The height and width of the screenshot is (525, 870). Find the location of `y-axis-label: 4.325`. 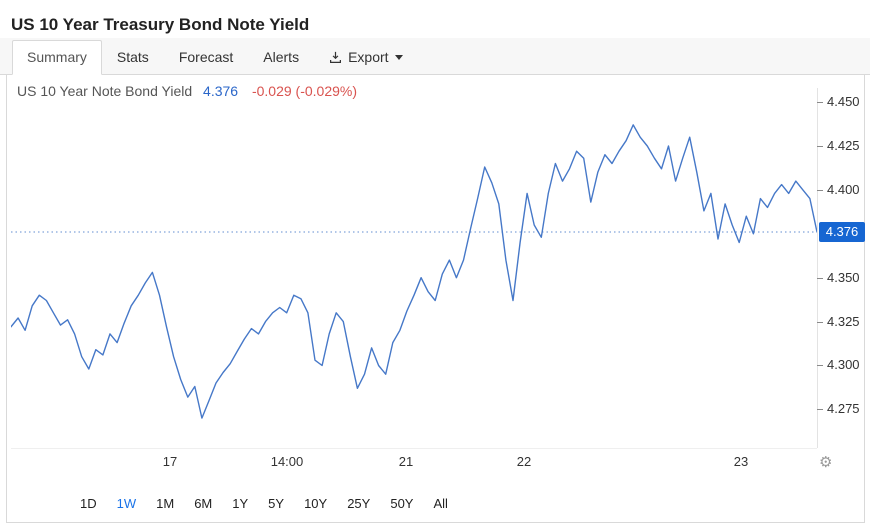

y-axis-label: 4.325 is located at coordinates (838, 321).